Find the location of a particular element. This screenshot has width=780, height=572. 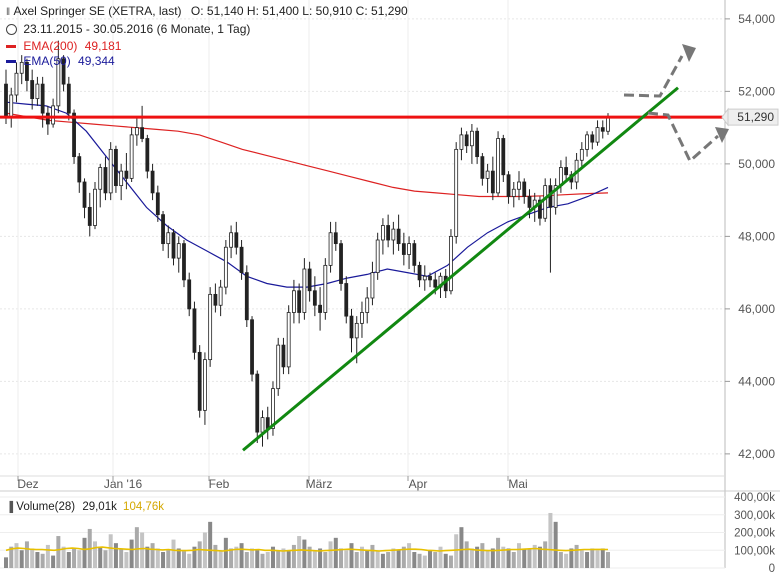

volume-value: 29,01k is located at coordinates (99, 507).